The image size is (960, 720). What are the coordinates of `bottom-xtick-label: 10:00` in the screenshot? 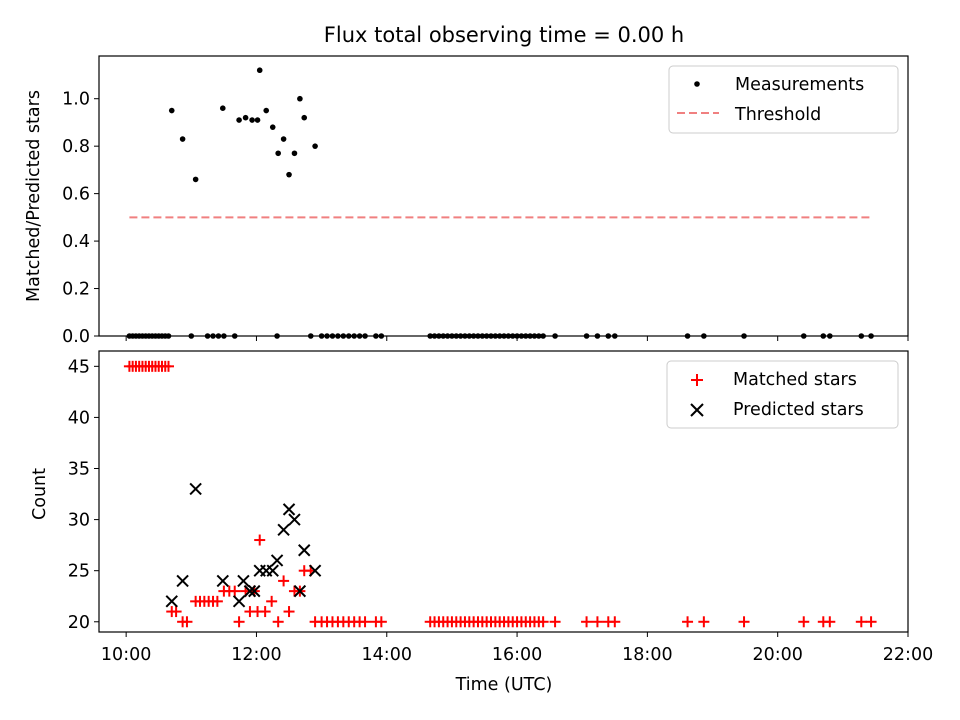 It's located at (126, 655).